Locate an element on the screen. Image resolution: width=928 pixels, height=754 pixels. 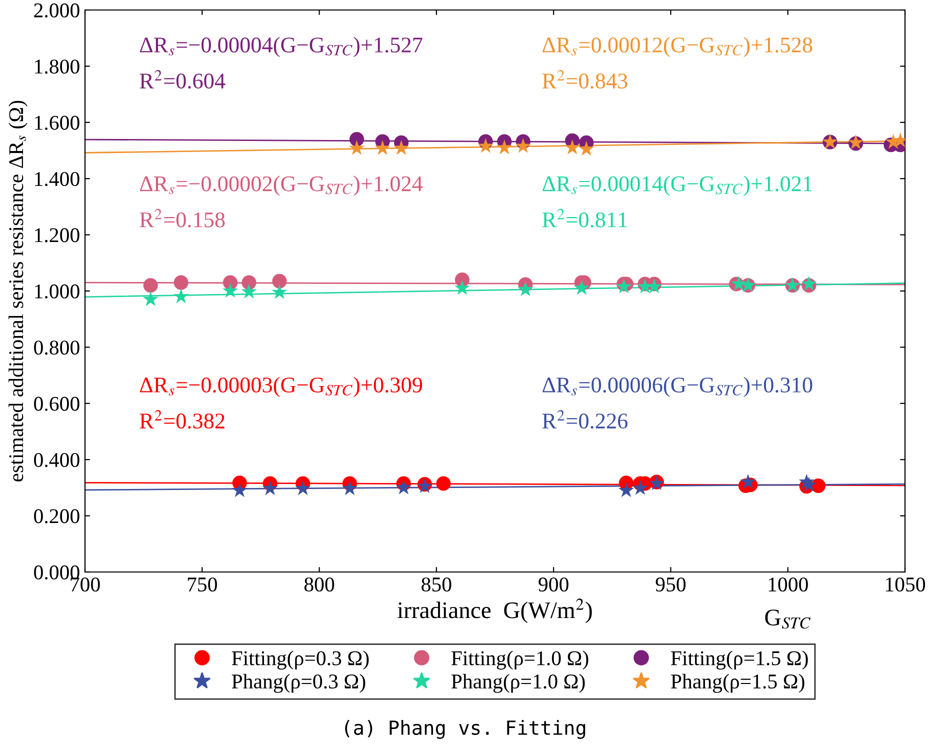
legend-label: Phang(ρ=1.0 Ω) is located at coordinates (518, 683).